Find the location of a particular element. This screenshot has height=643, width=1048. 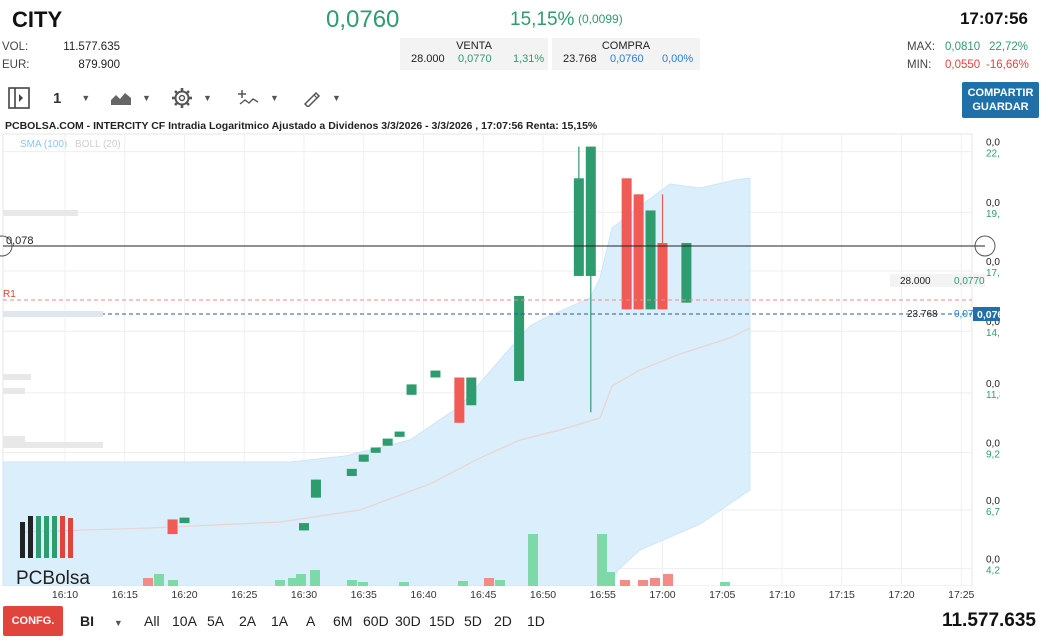

bid-depth-bar is located at coordinates (53, 314).